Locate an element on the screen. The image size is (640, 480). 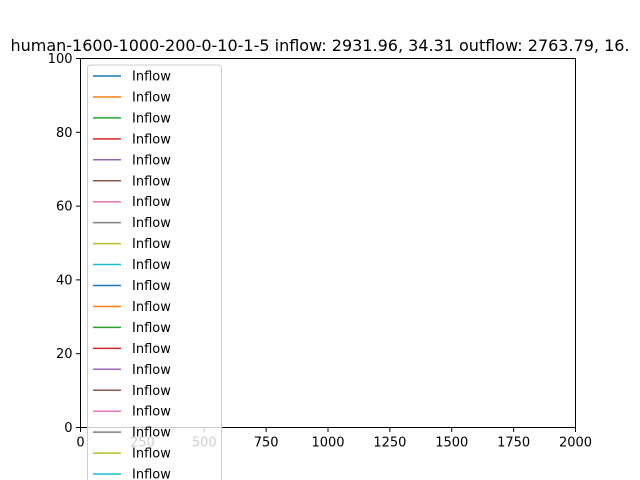
x-tick-label: 1250 is located at coordinates (389, 443).